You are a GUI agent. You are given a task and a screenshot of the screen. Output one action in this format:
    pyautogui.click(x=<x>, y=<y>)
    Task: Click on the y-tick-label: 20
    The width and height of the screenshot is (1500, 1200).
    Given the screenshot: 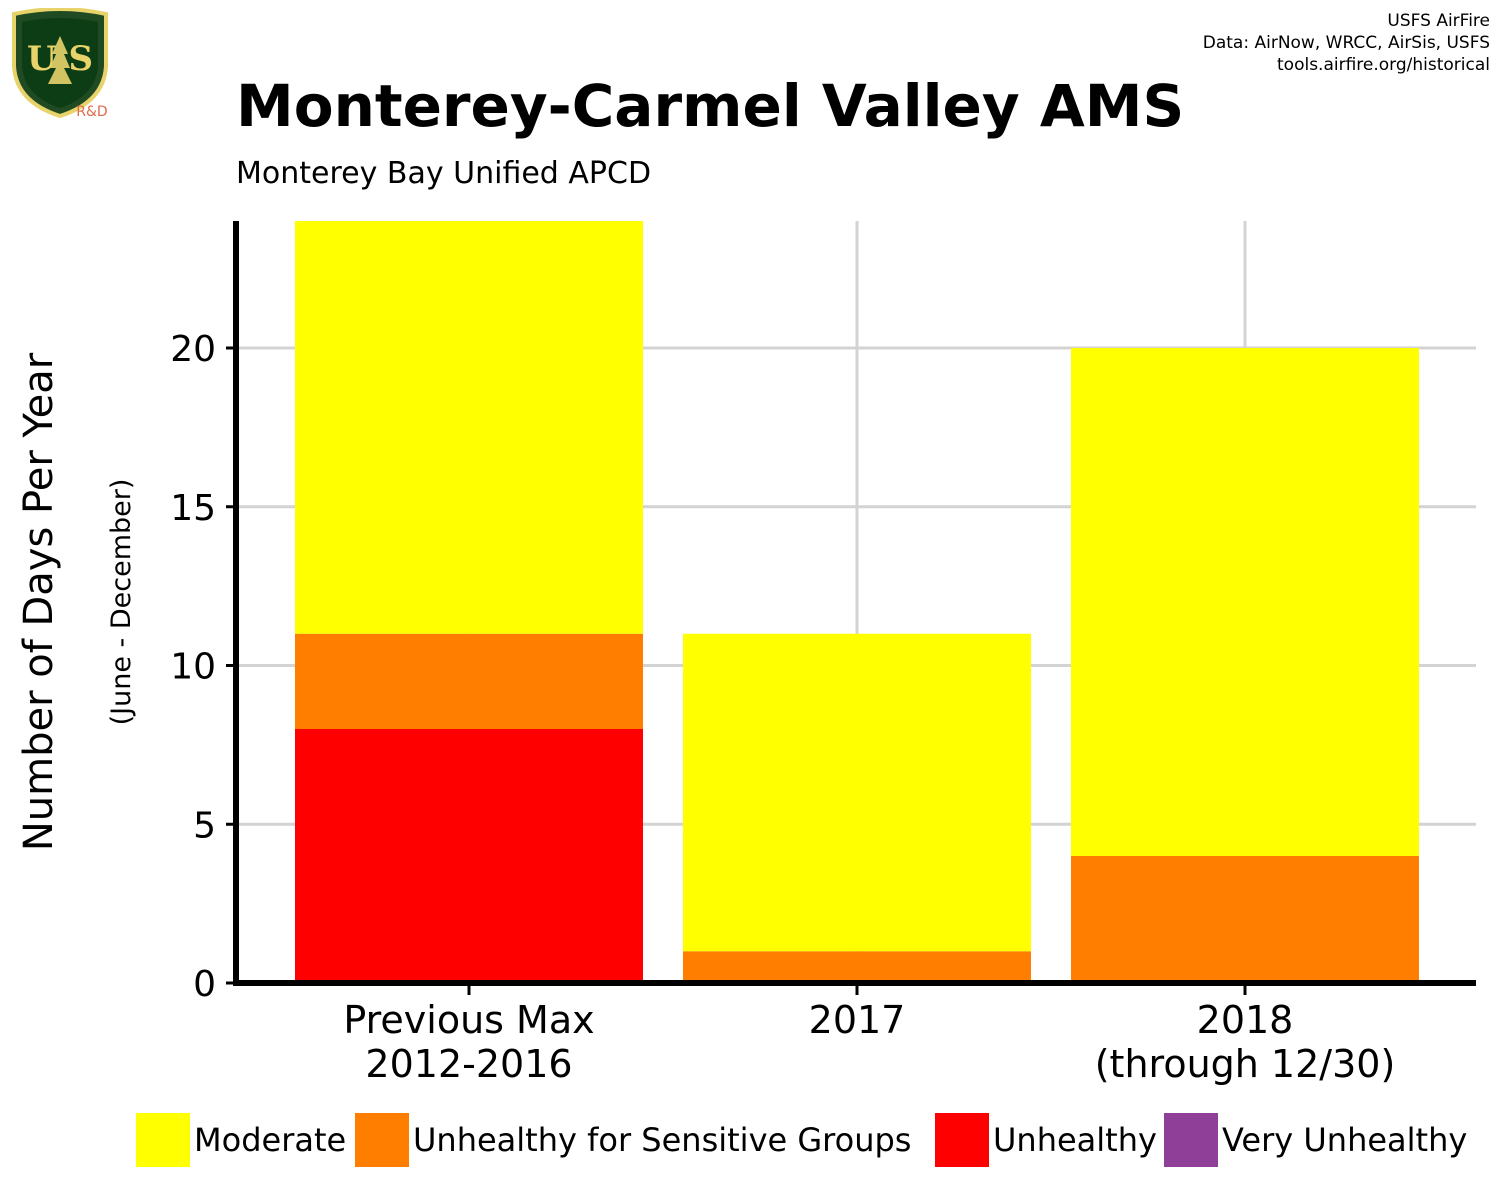 What is the action you would take?
    pyautogui.click(x=193, y=349)
    